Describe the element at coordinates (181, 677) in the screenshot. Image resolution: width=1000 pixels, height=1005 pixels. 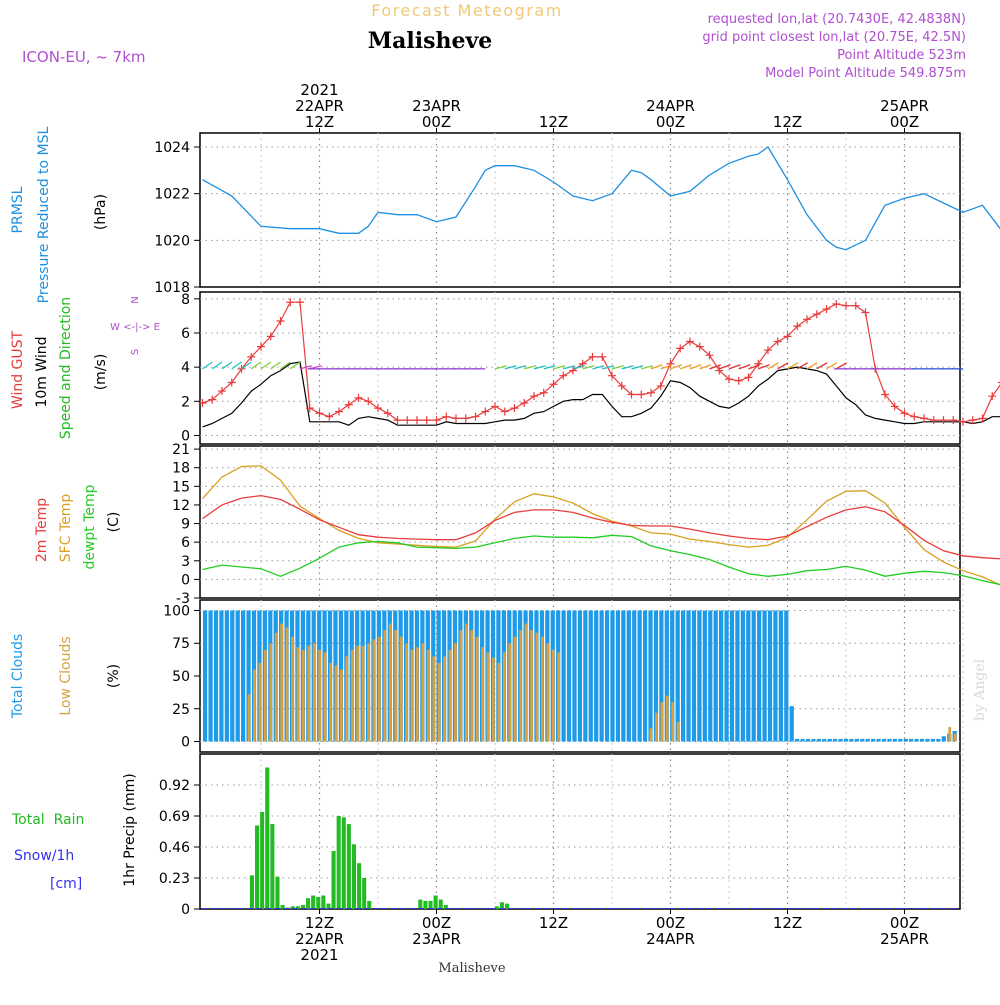
I see `clouds-tick-label: 50` at that location.